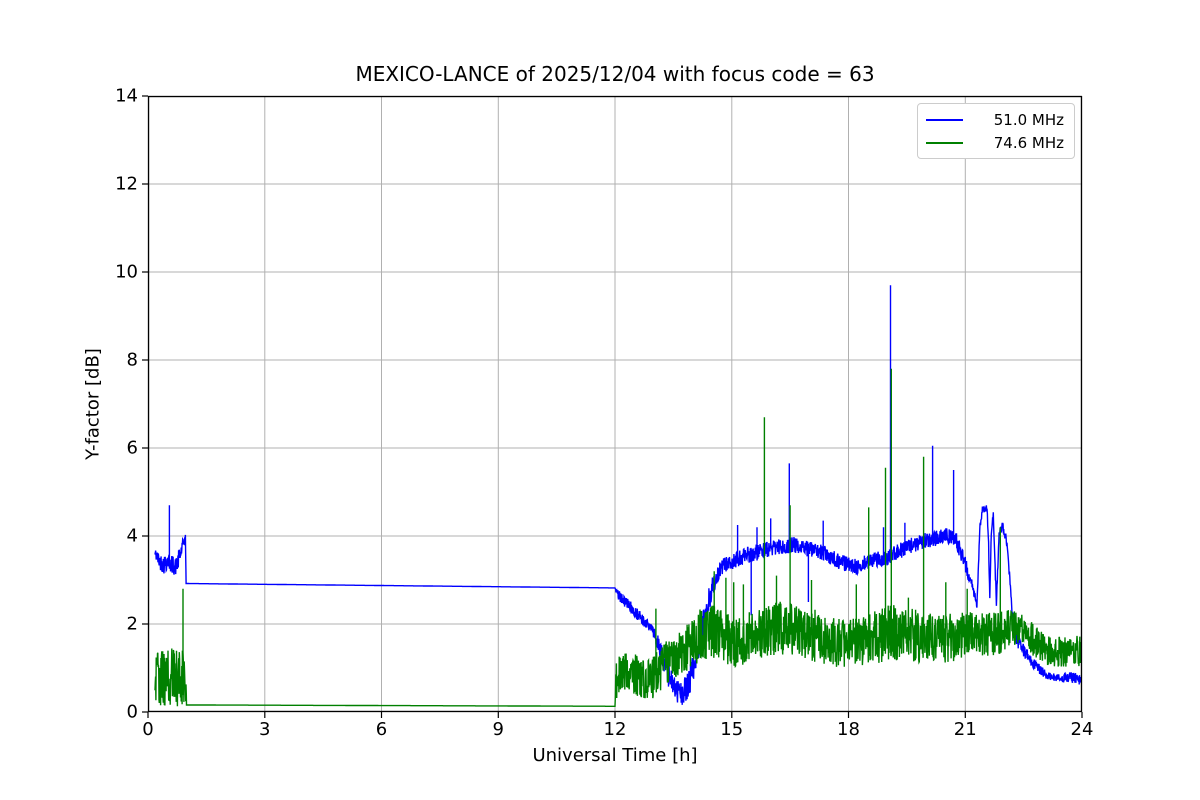  Describe the element at coordinates (132, 536) in the screenshot. I see `y-tick-label: 4` at that location.